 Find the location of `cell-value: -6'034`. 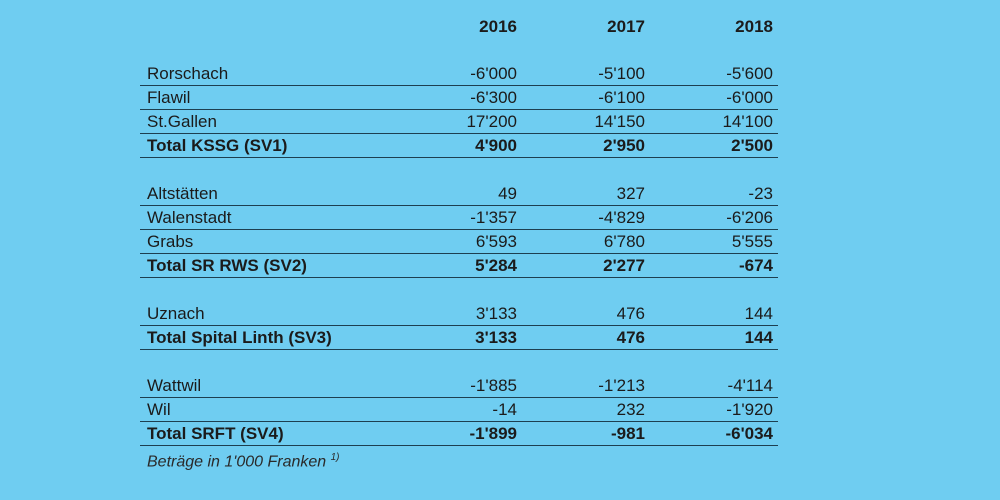

cell-value: -6'034 is located at coordinates (749, 433).